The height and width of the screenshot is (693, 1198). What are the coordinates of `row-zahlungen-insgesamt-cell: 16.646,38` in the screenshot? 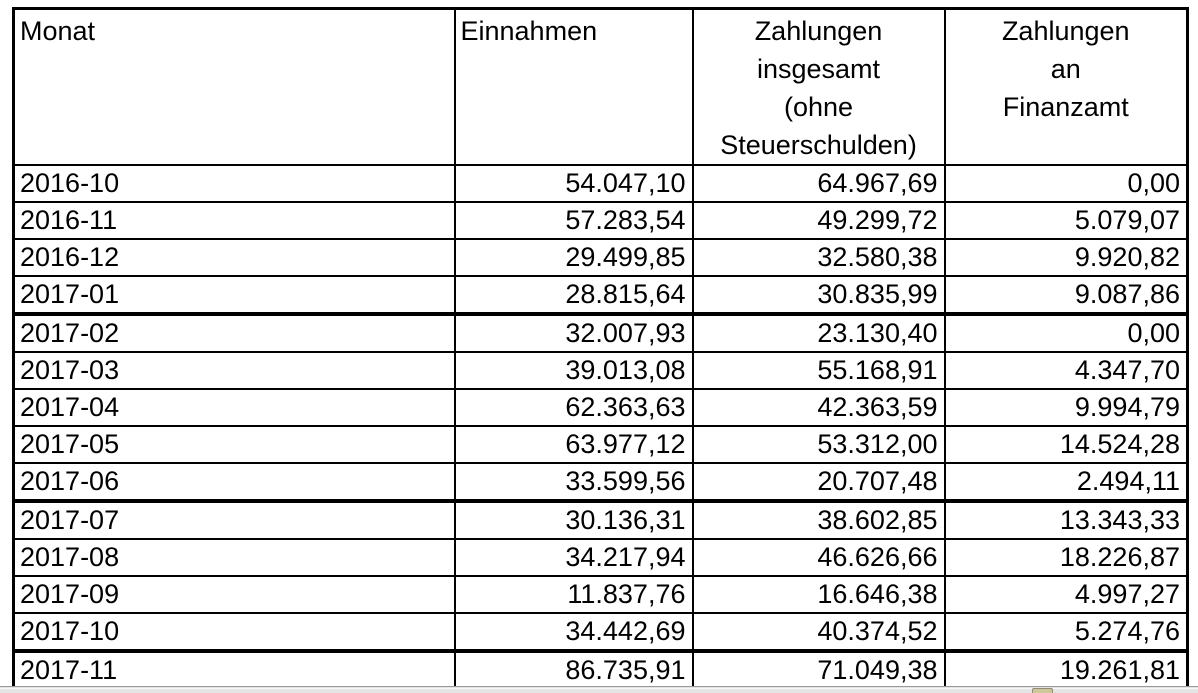 It's located at (818, 594).